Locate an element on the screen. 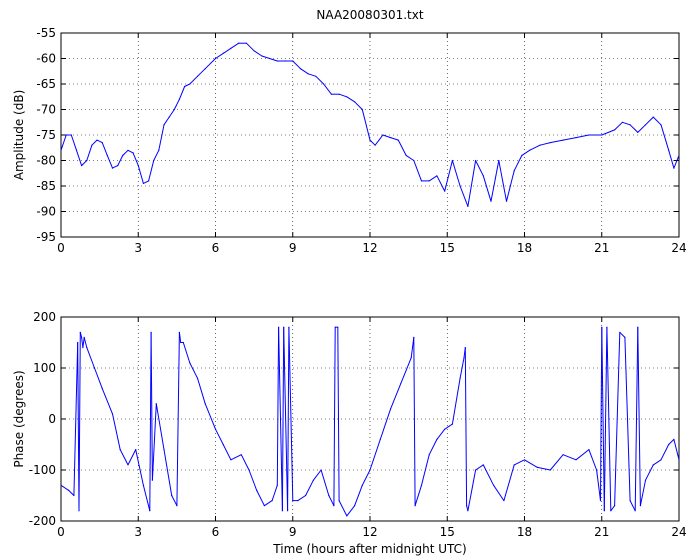 Image resolution: width=693 pixels, height=560 pixels. phase-y-axis-title: Phase (degrees) is located at coordinates (19, 418).